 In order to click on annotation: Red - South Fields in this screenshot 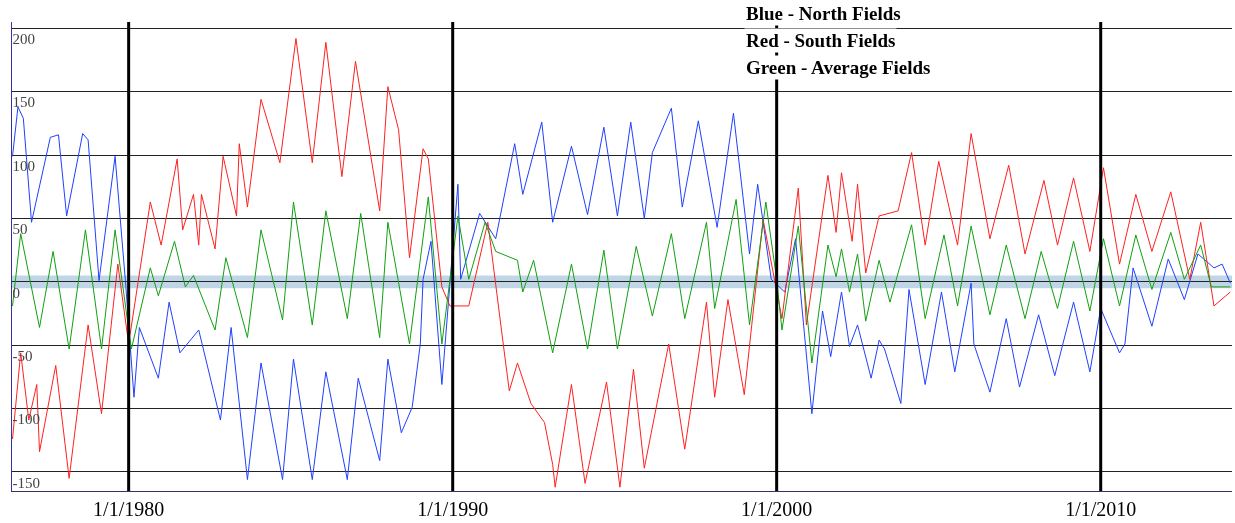, I will do `click(821, 40)`.